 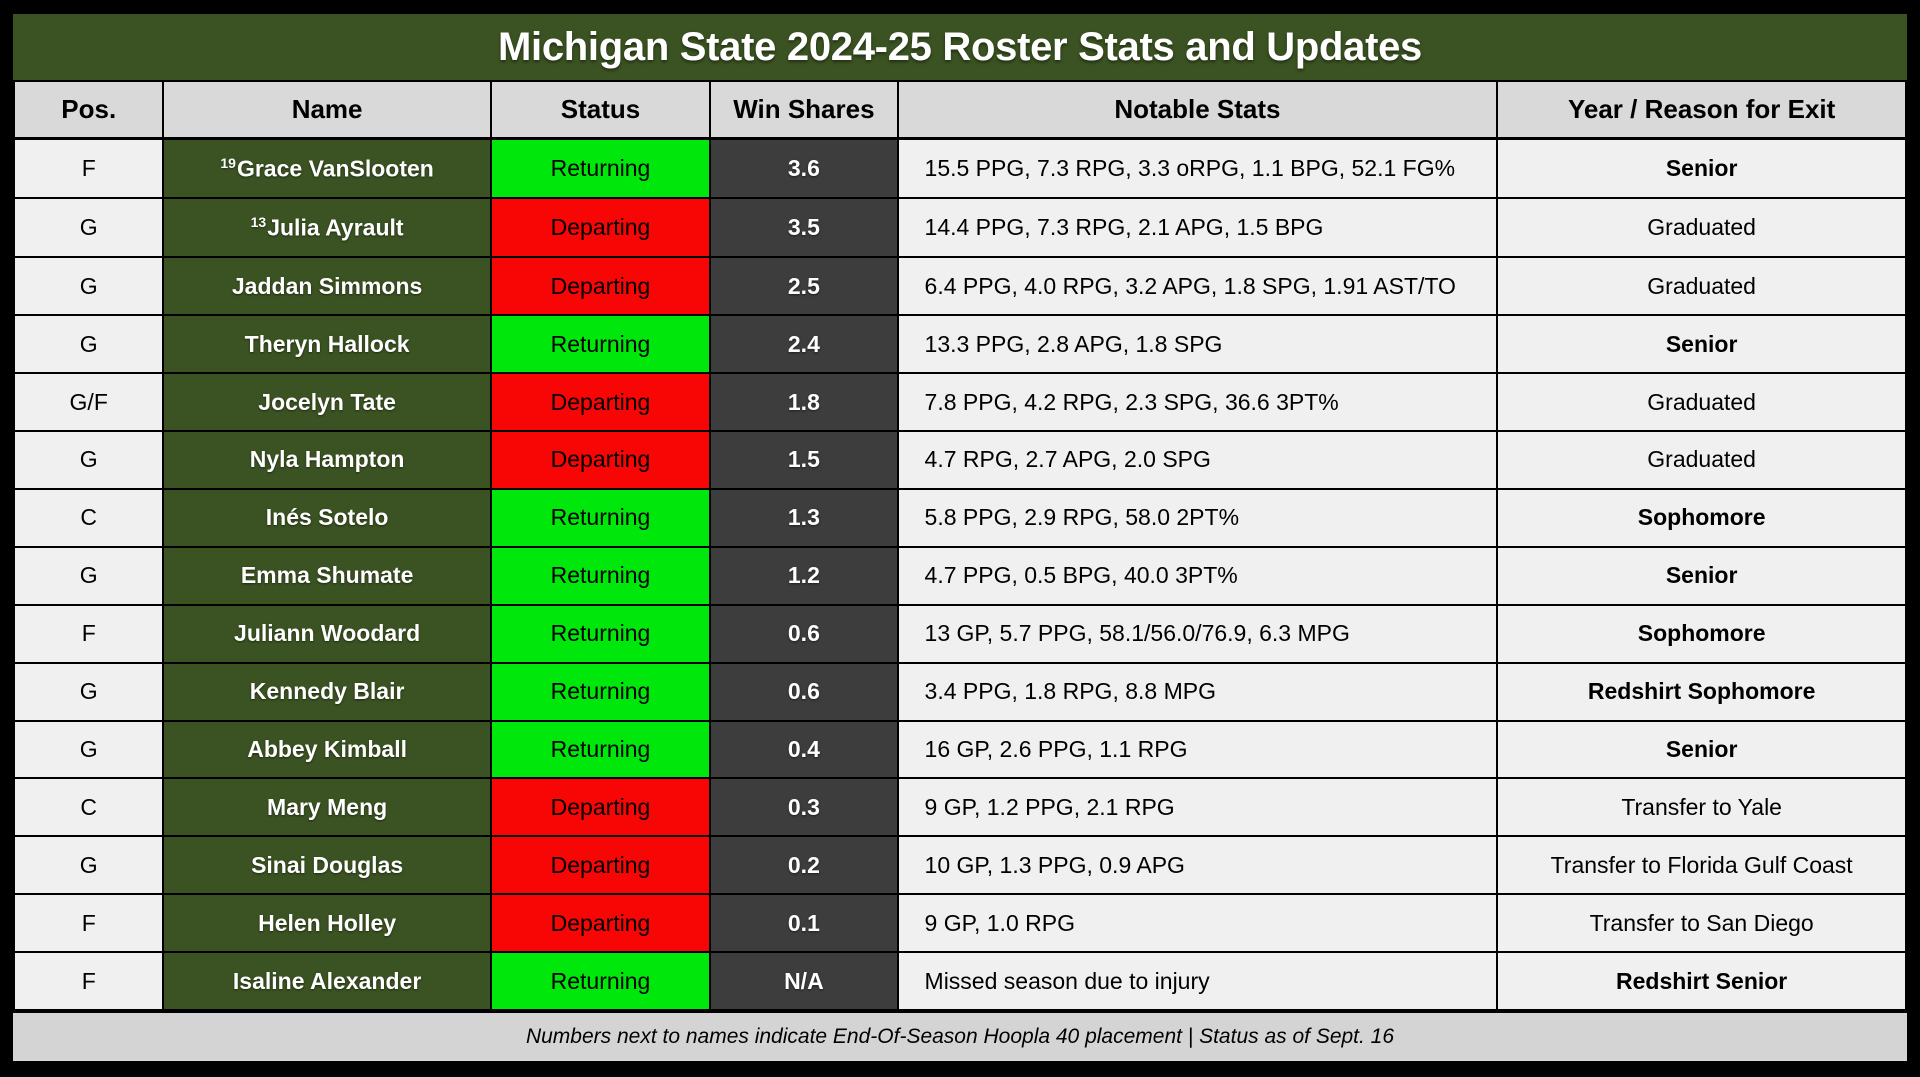 What do you see at coordinates (327, 110) in the screenshot?
I see `column-header-name: Name` at bounding box center [327, 110].